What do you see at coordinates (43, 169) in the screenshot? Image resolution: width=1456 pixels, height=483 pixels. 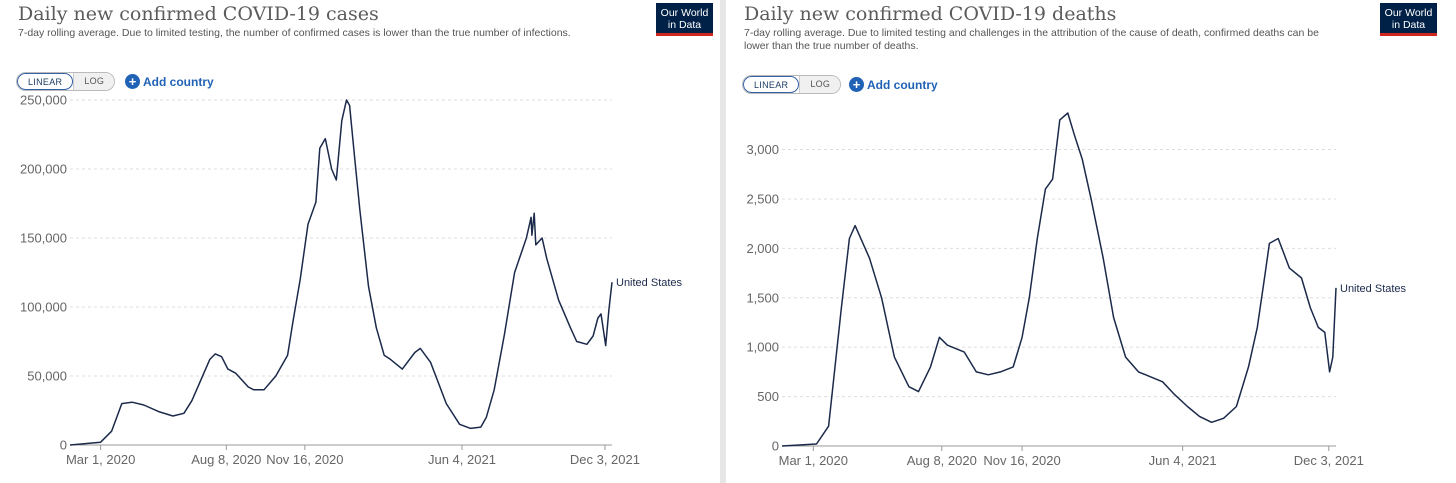 I see `y-tick-label: 200,000` at bounding box center [43, 169].